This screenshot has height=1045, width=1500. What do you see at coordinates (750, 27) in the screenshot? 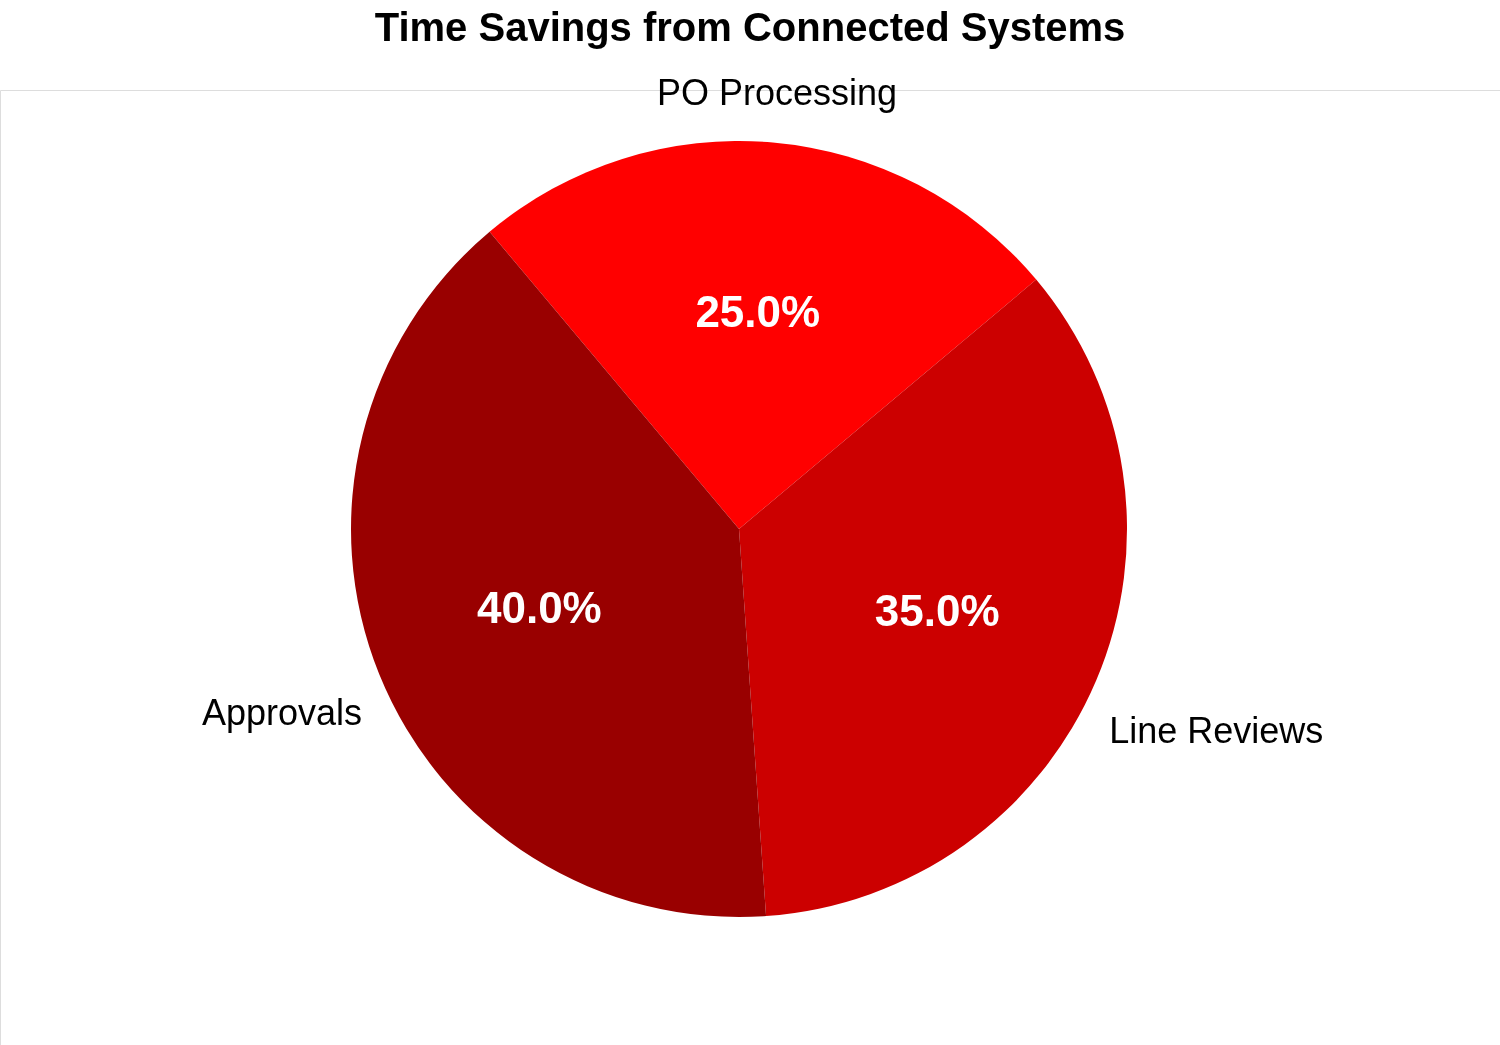
I see `chart-title: Time Savings from Connected Systems` at bounding box center [750, 27].